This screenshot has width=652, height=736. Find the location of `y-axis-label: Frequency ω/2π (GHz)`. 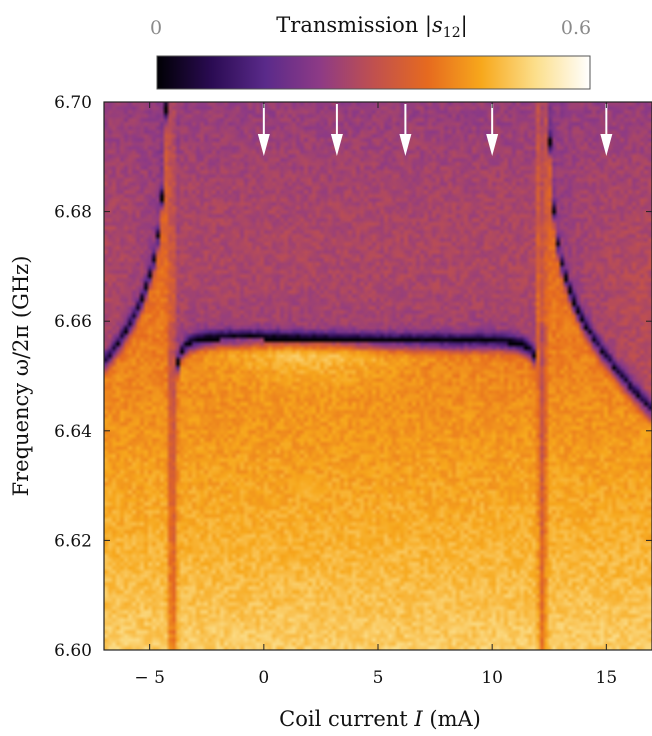

y-axis-label: Frequency ω/2π (GHz) is located at coordinates (21, 376).